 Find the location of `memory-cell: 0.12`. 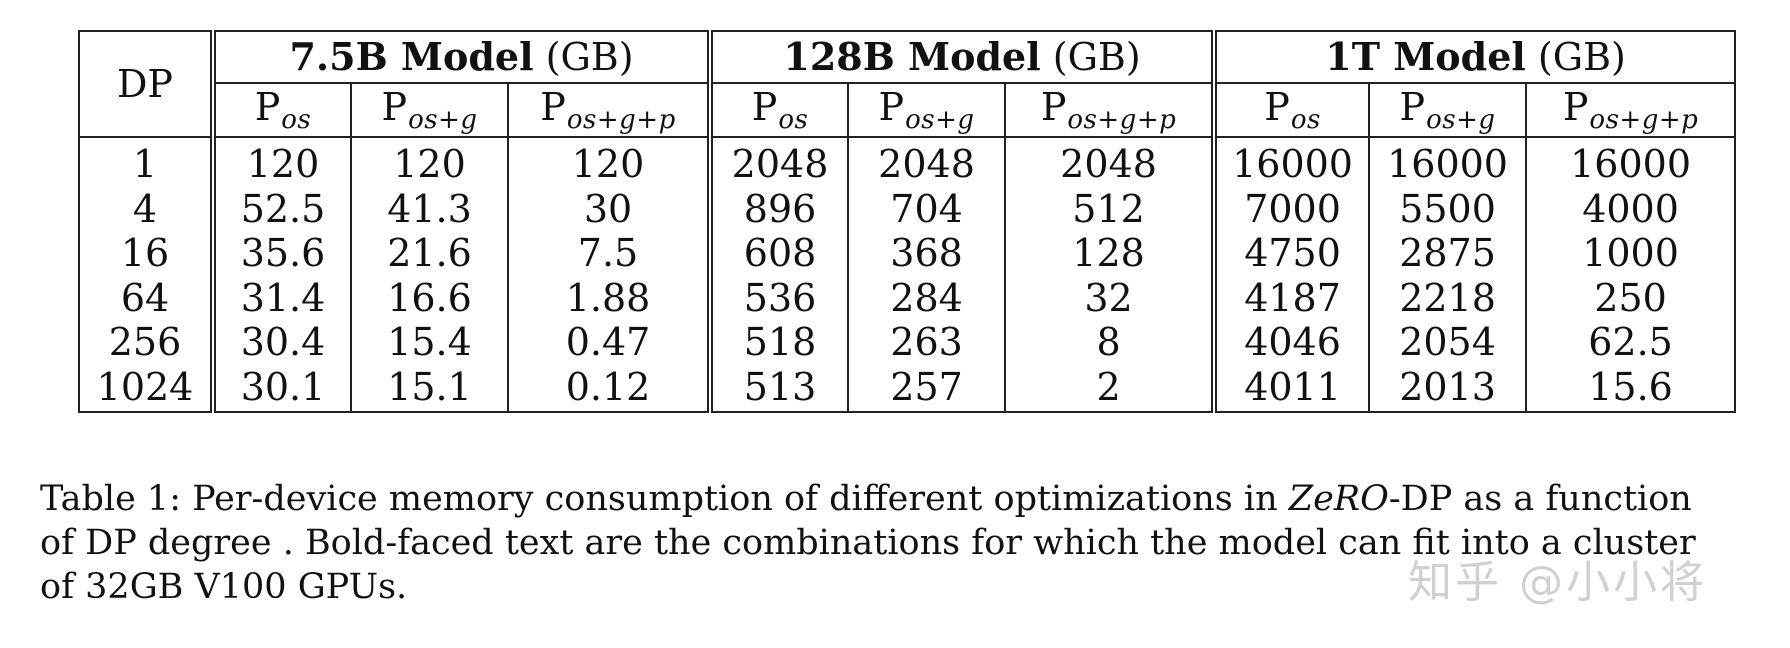

memory-cell: 0.12 is located at coordinates (611, 388).